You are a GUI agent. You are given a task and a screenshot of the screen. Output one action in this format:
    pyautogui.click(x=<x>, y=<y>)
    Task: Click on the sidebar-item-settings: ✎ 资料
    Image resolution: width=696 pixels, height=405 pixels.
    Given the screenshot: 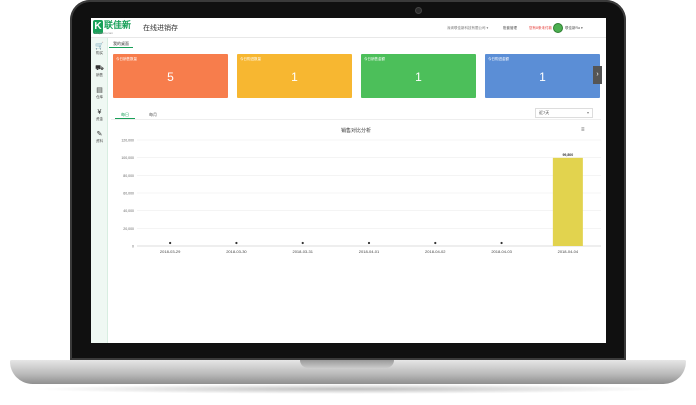 What is the action you would take?
    pyautogui.click(x=99, y=140)
    